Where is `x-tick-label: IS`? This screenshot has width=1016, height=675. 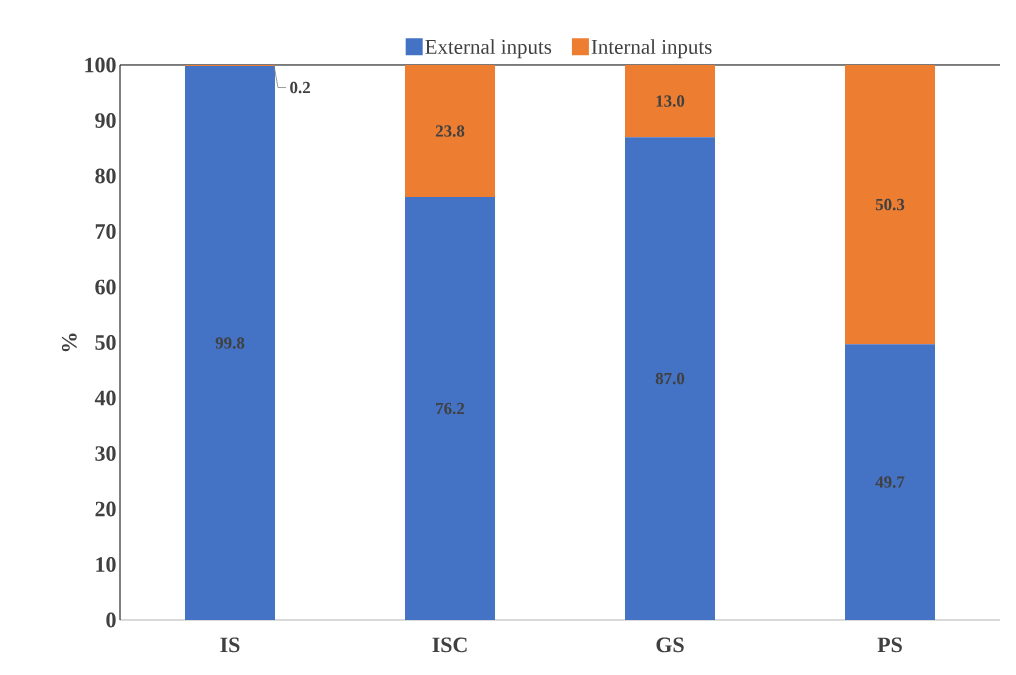 x-tick-label: IS is located at coordinates (230, 645).